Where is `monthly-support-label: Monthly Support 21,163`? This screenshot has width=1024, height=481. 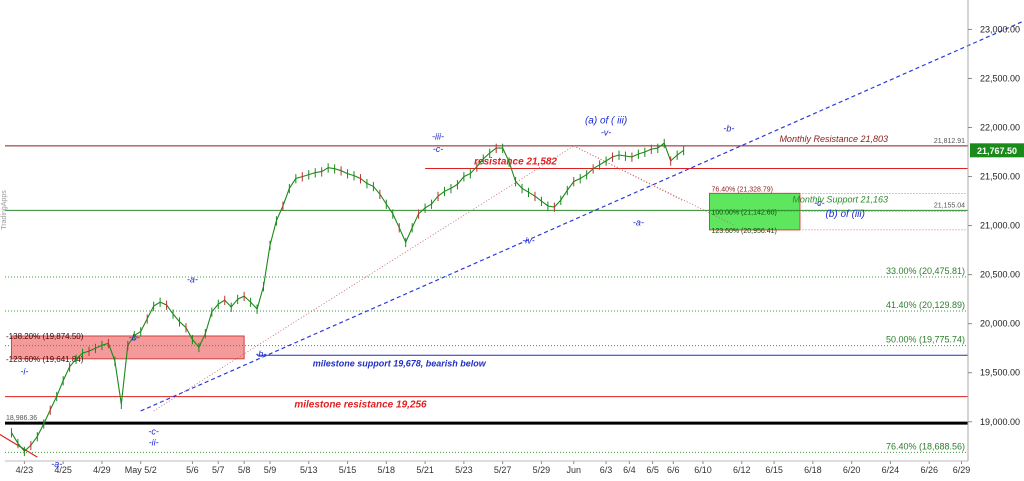
monthly-support-label: Monthly Support 21,163 is located at coordinates (840, 199).